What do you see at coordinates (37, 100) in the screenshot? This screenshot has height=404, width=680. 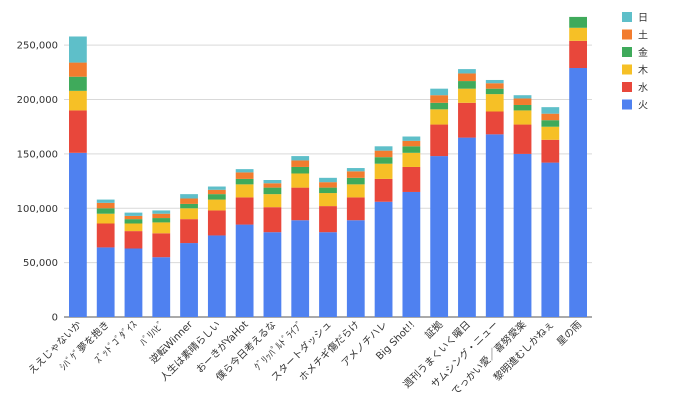 I see `y-tick-label: 200,000` at bounding box center [37, 100].